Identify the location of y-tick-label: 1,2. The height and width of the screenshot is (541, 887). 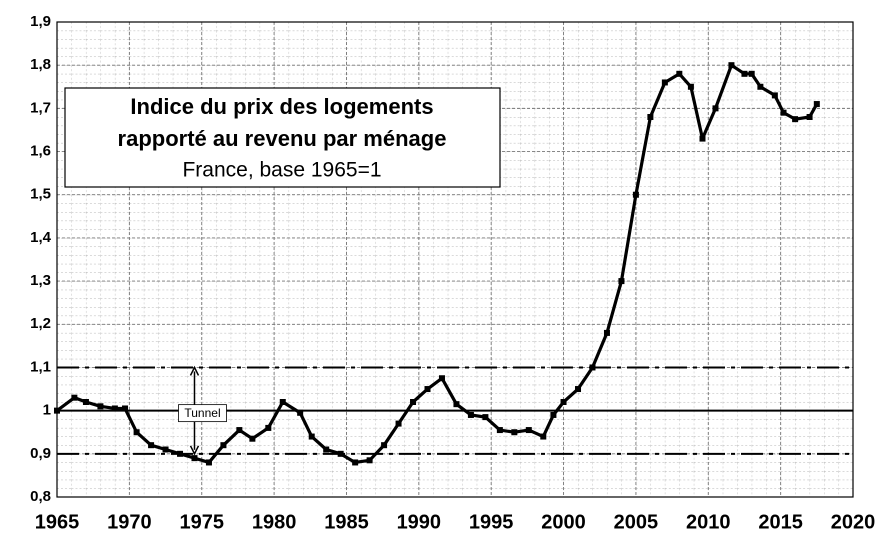
(40, 323).